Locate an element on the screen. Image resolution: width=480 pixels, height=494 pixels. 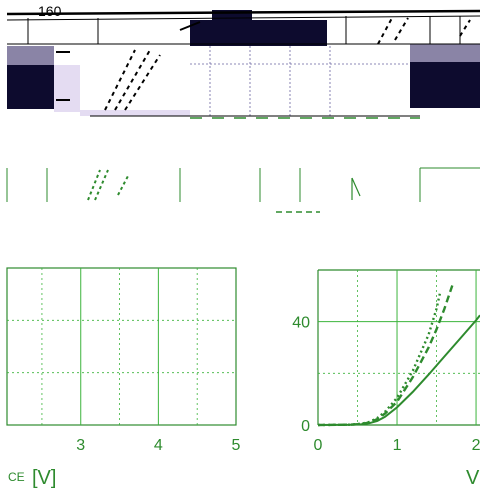
middle-strip is located at coordinates (243, 190).